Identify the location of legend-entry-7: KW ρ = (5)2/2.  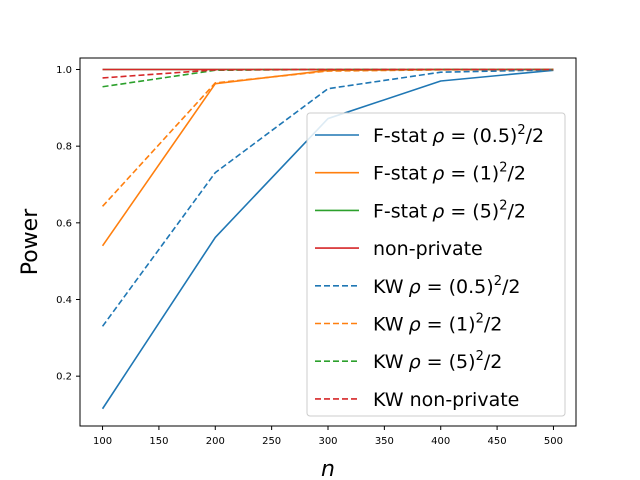
(437, 361).